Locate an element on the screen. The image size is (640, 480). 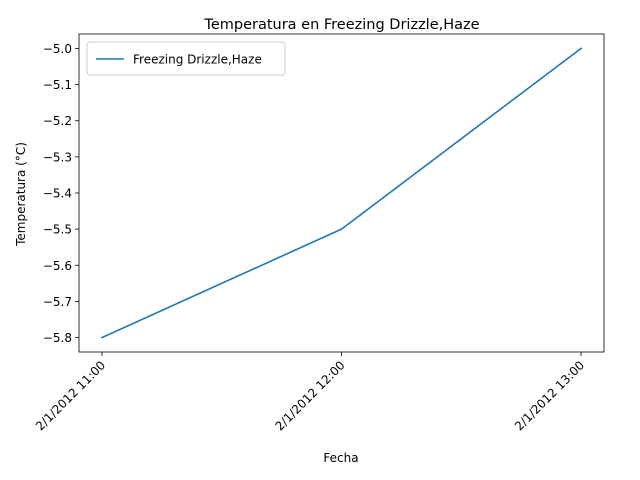
y-axis-label: Temperatura (°C) is located at coordinates (21, 194).